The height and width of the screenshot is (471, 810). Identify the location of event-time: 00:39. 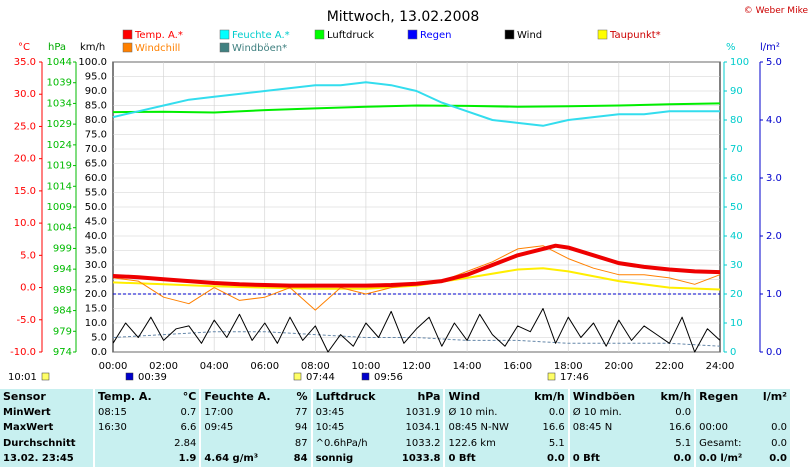
(152, 377).